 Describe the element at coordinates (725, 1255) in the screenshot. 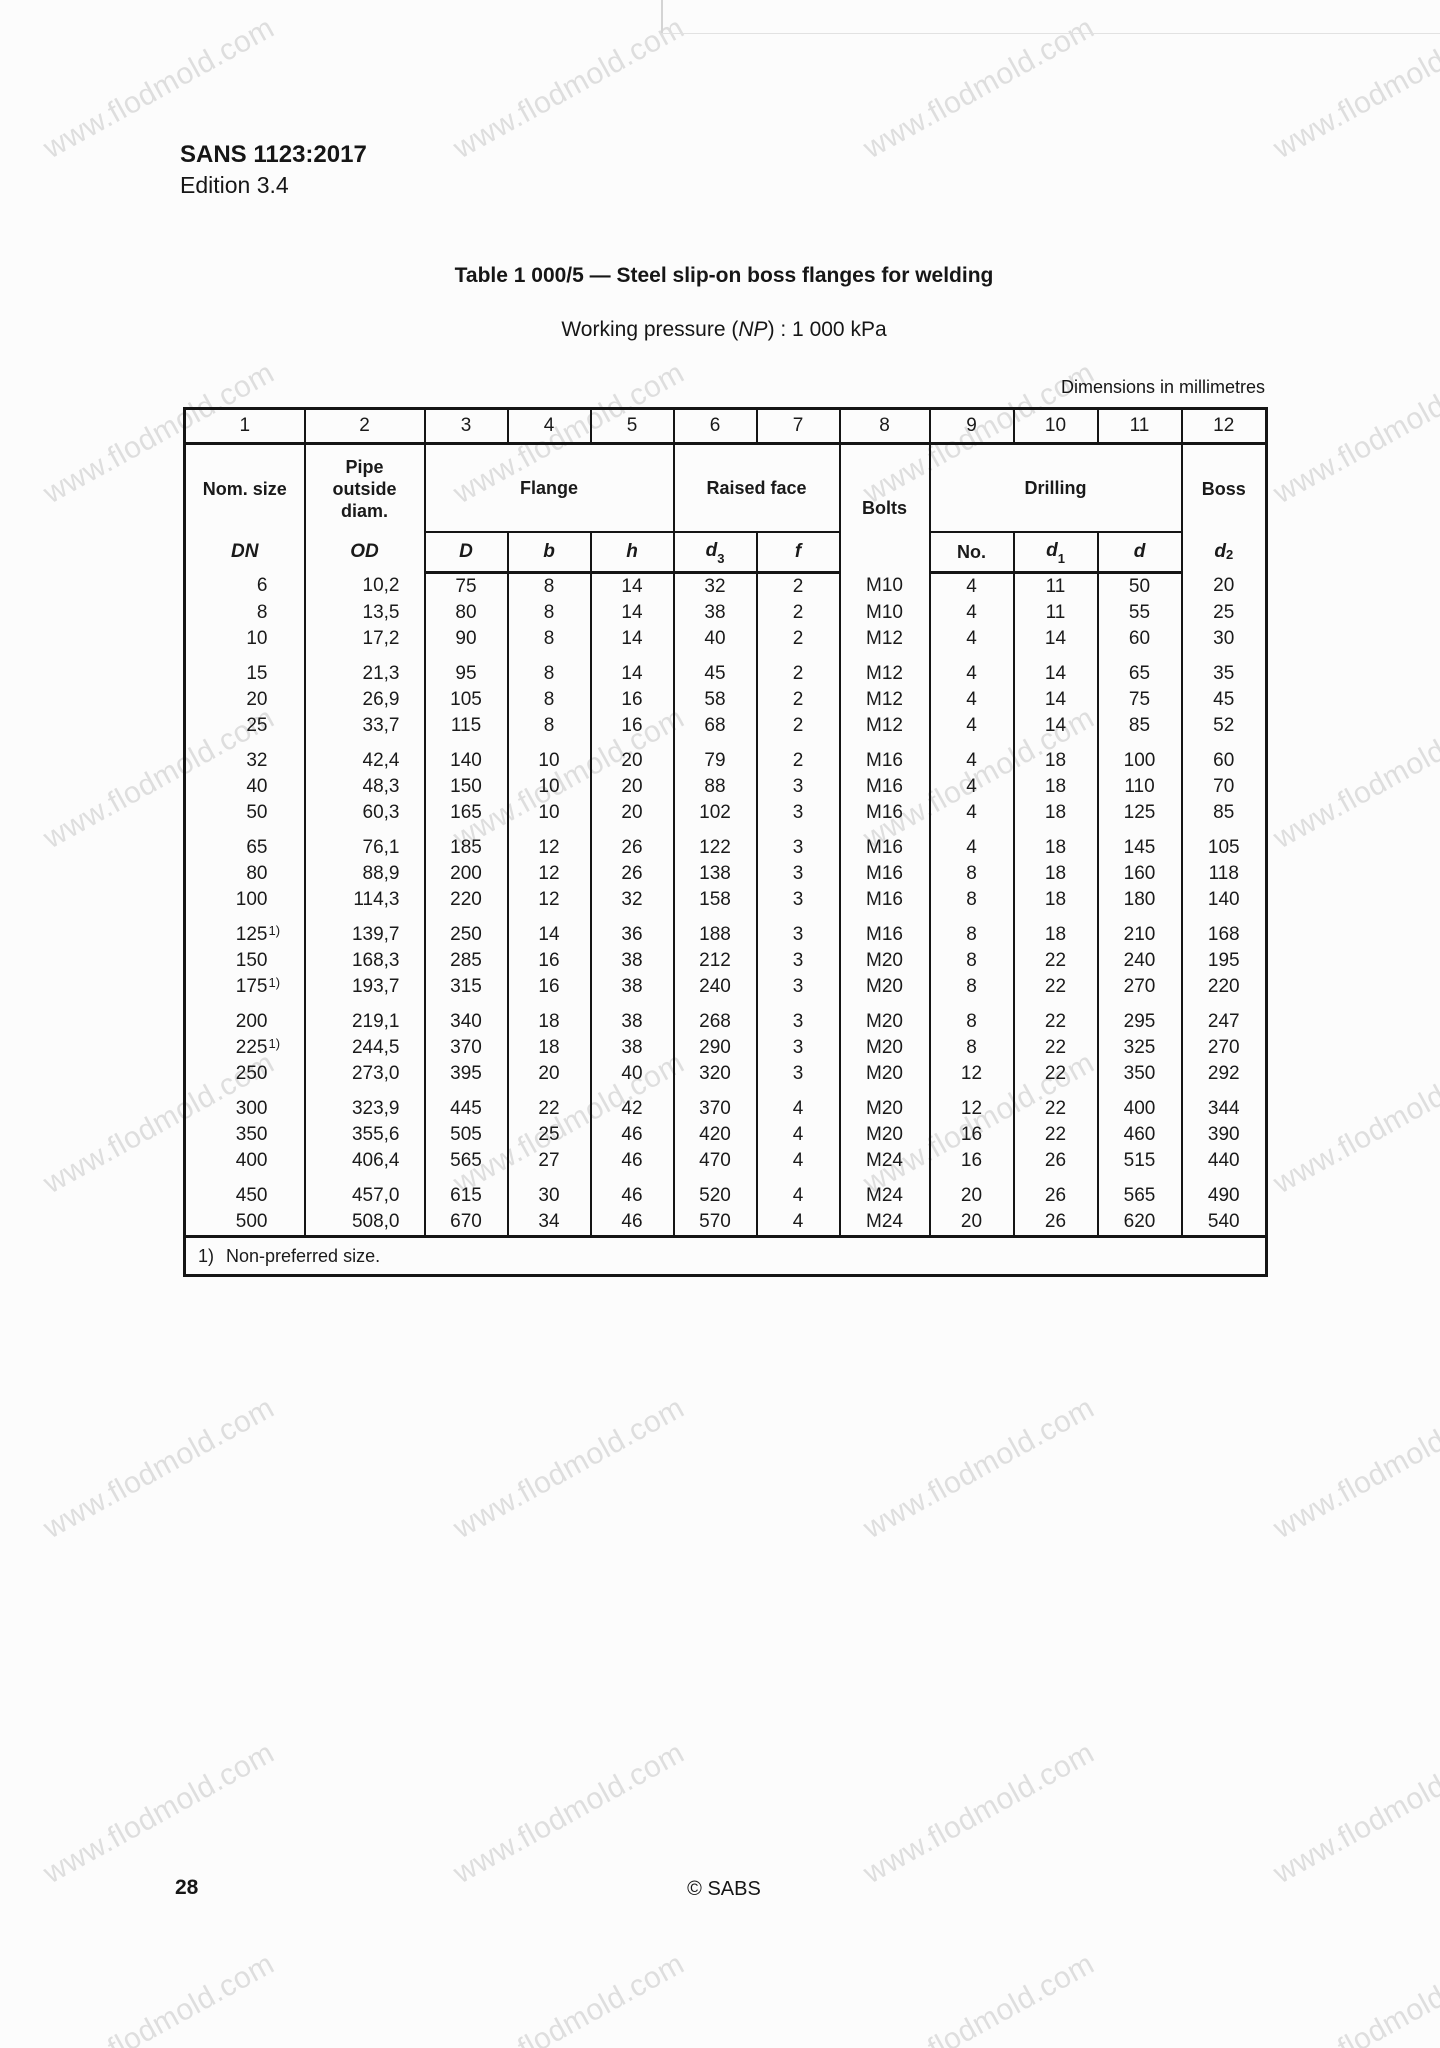

I see `footnote-row: 1) Non-preferred size.` at that location.